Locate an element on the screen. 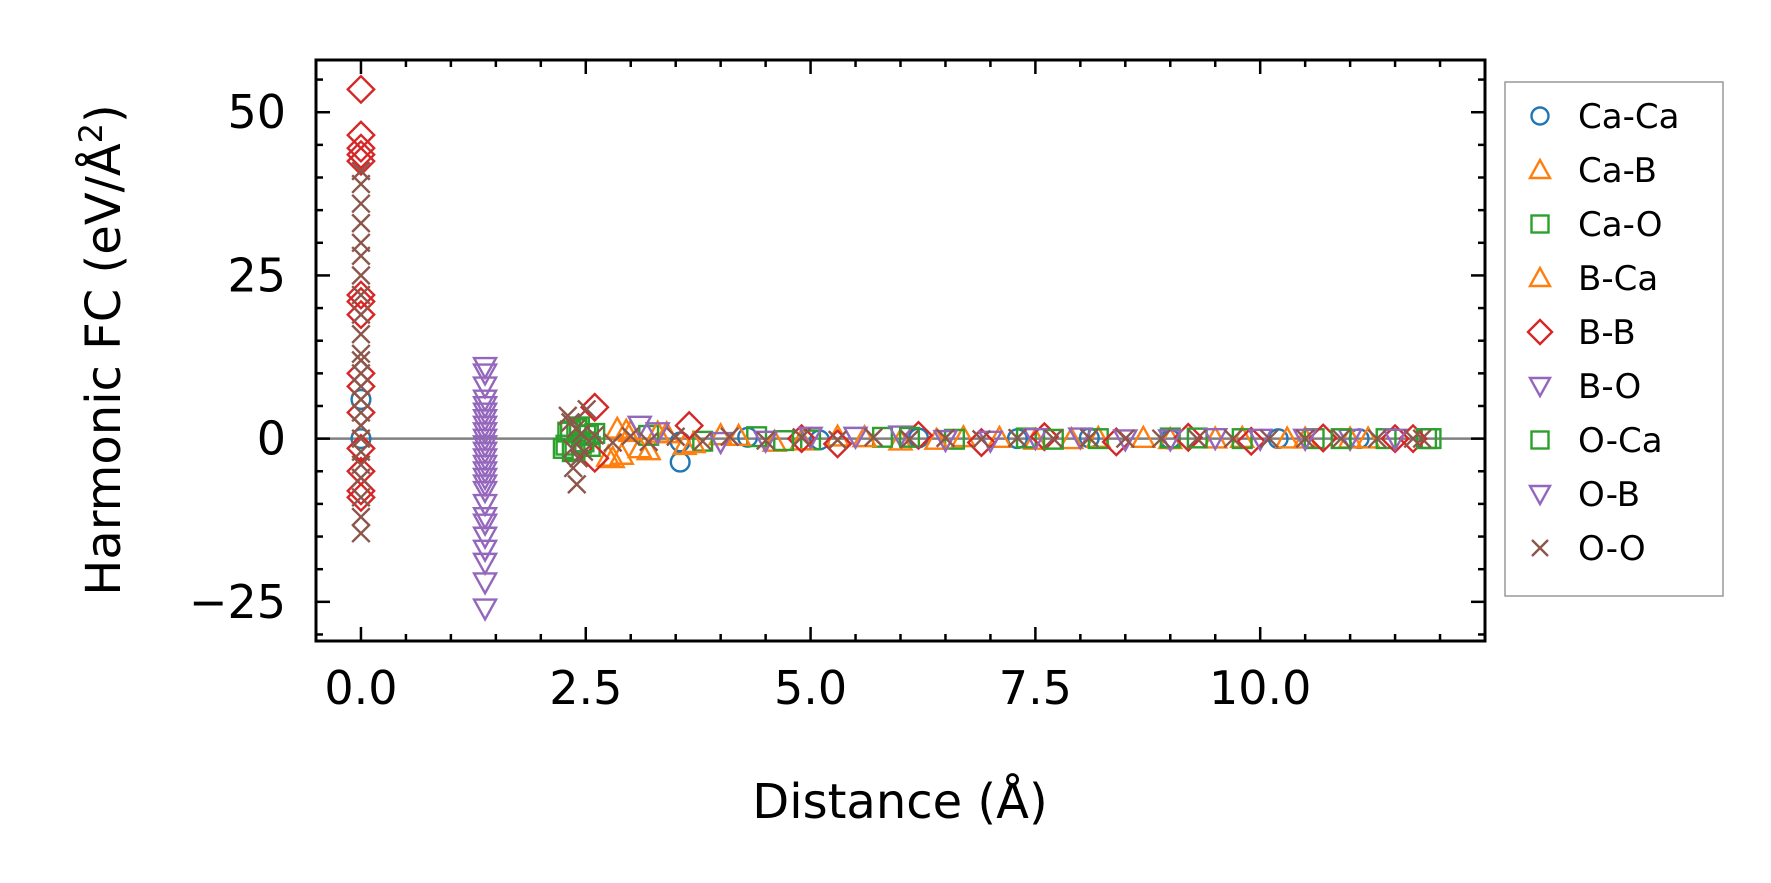 The image size is (1771, 883). x-tick-label: 5.0 is located at coordinates (810, 688).